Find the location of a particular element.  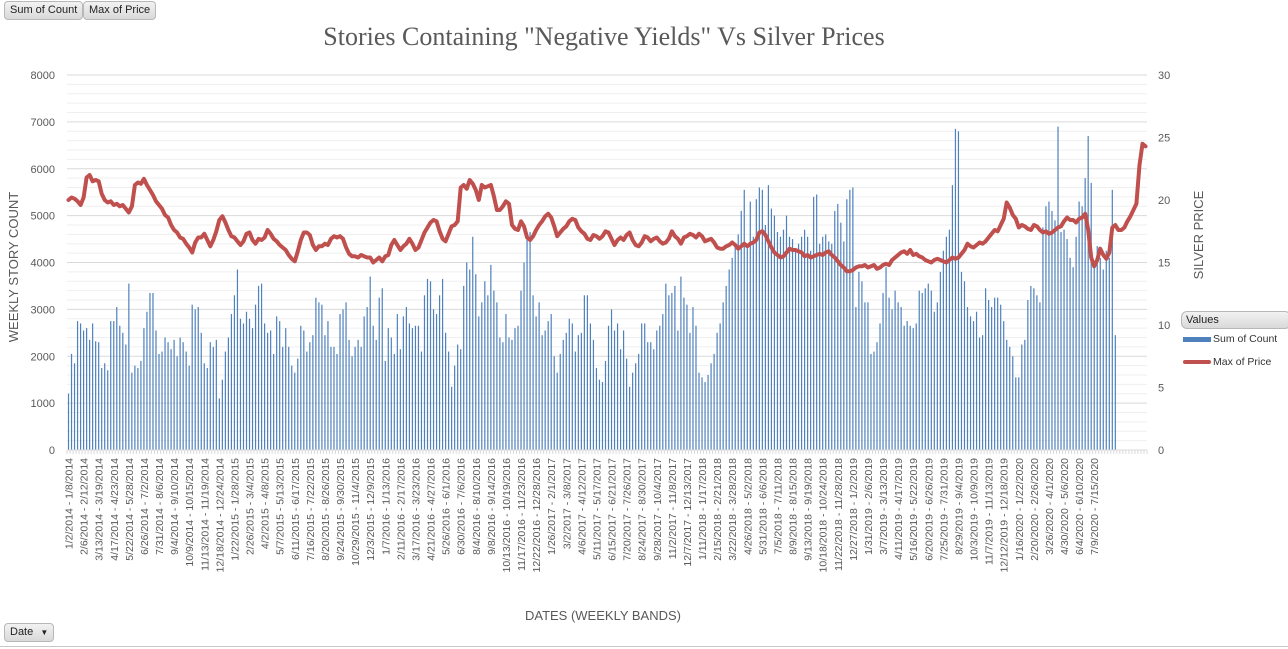

x-tick-label: 1/11/2018 - 1/17/2018 is located at coordinates (703, 509).